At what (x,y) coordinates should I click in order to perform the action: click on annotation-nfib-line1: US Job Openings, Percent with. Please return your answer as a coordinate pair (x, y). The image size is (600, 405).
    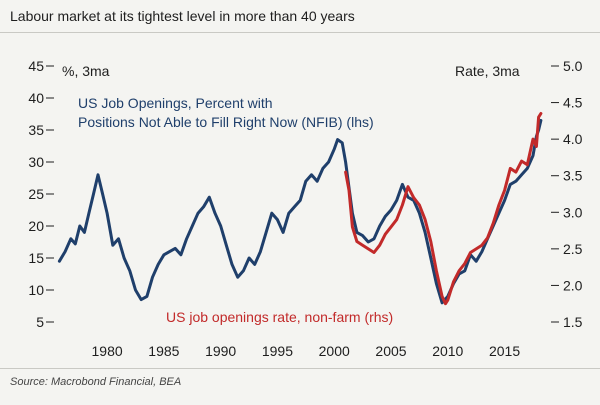
    Looking at the image, I should click on (175, 103).